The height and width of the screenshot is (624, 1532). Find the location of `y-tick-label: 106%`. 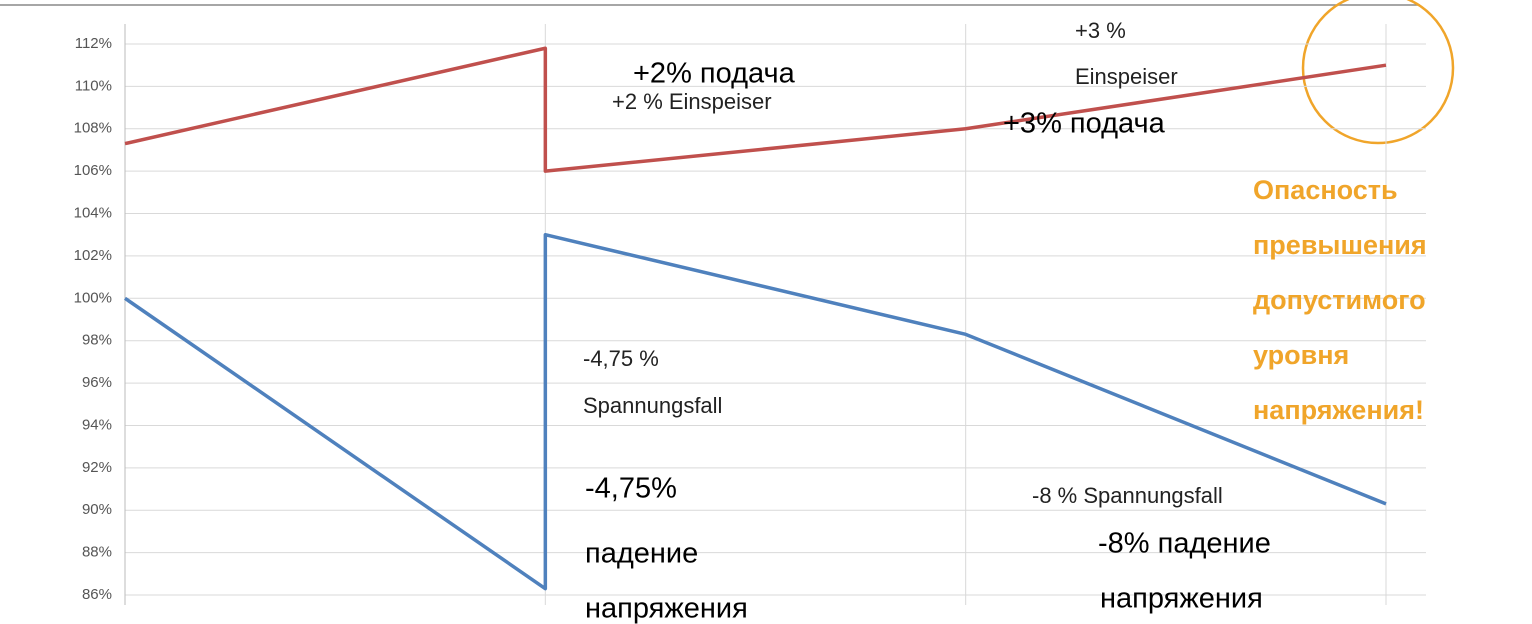

y-tick-label: 106% is located at coordinates (93, 170).